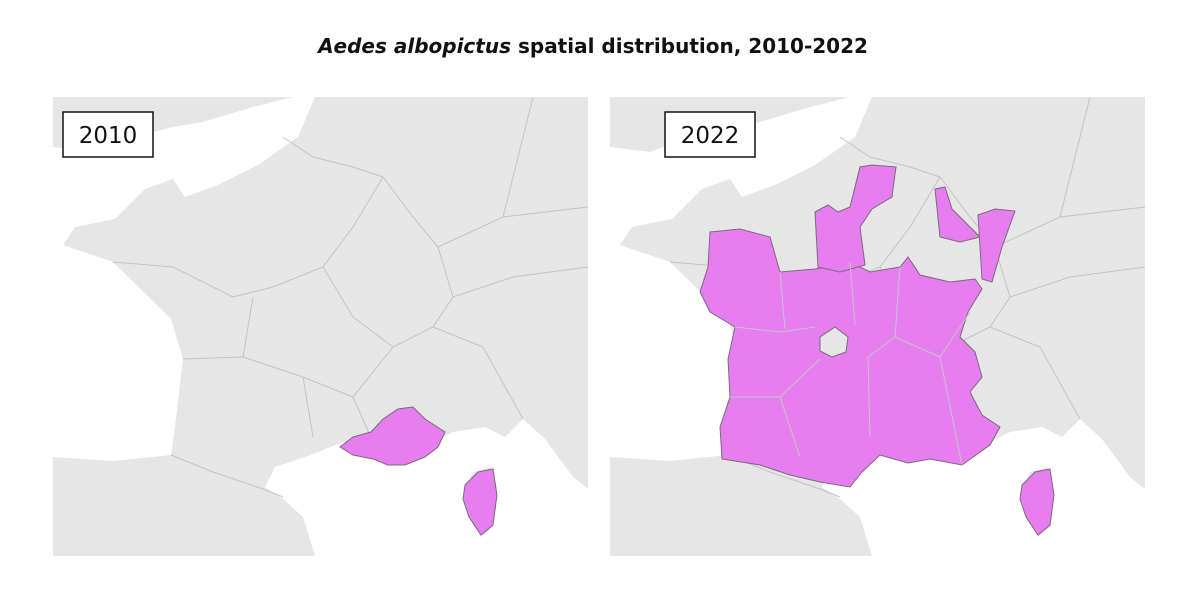 The height and width of the screenshot is (616, 1186). I want to click on title-species: Aedes albopictus, so click(413, 46).